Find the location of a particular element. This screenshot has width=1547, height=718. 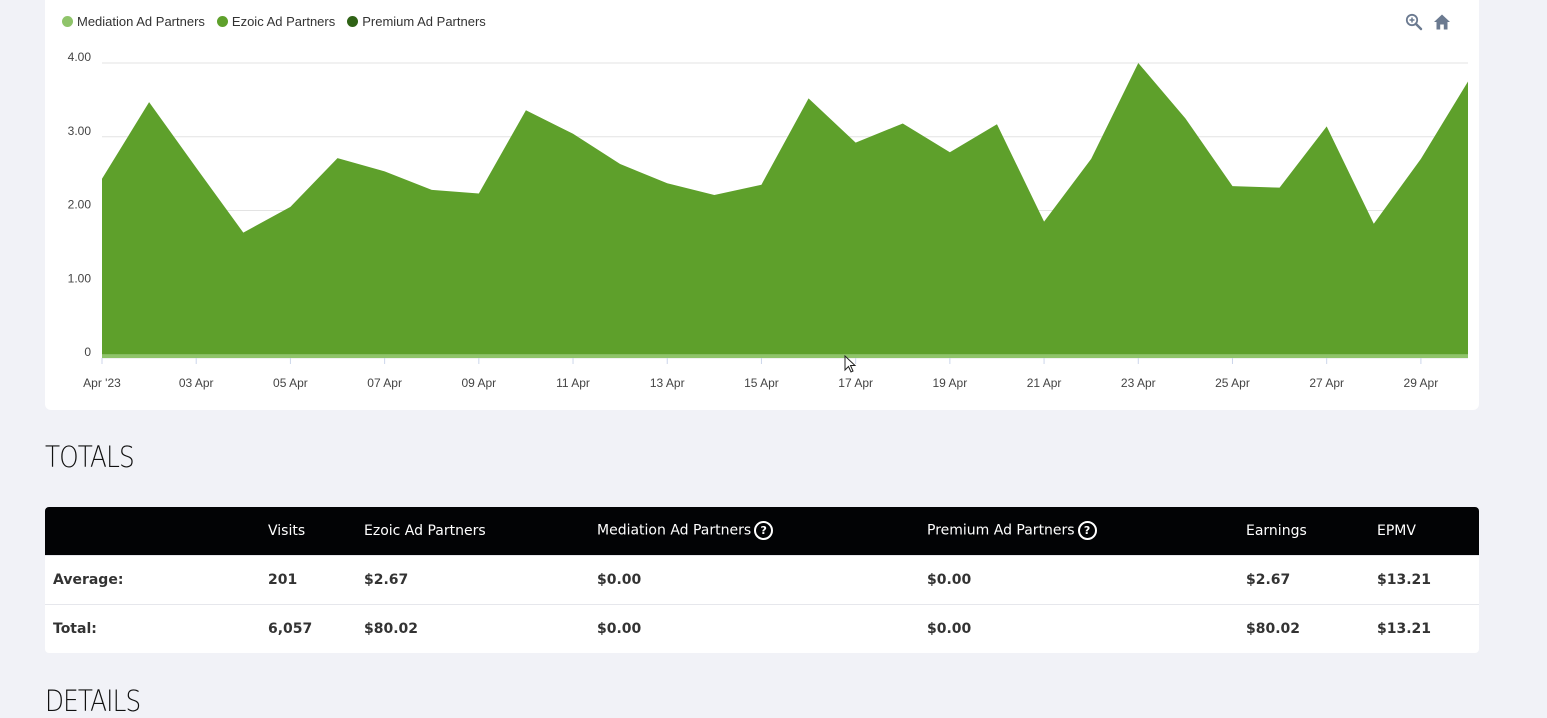

legend-item-premium: Premium Ad Partners is located at coordinates (416, 21).